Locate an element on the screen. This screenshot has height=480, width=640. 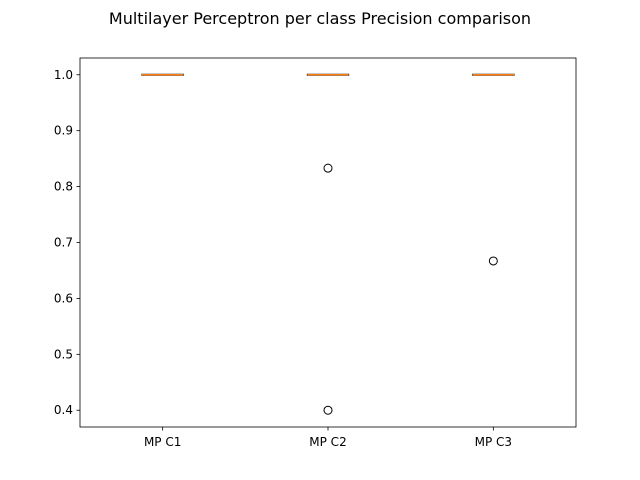
y-tick-label: 0.9 is located at coordinates (63, 131).